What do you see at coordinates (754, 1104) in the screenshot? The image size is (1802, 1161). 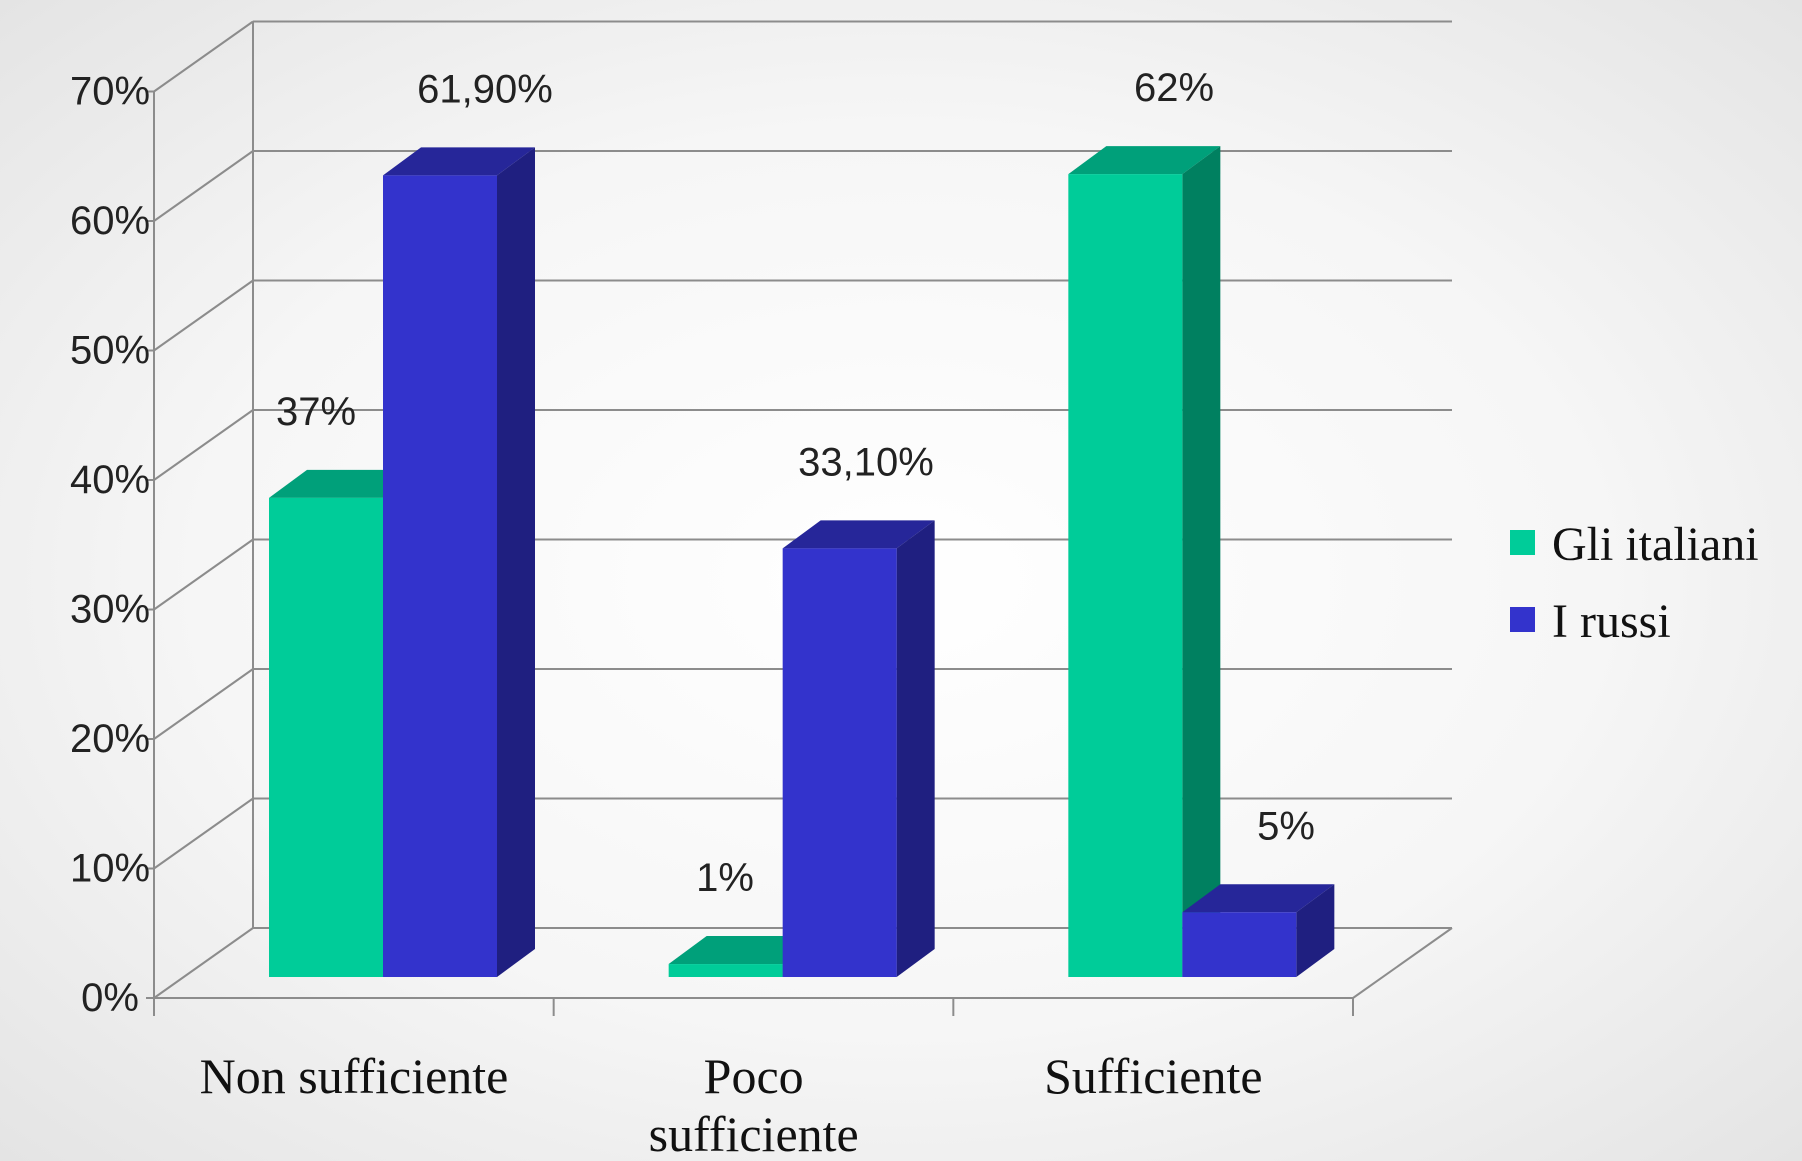 I see `x-tick-label: Poco sufficiente` at bounding box center [754, 1104].